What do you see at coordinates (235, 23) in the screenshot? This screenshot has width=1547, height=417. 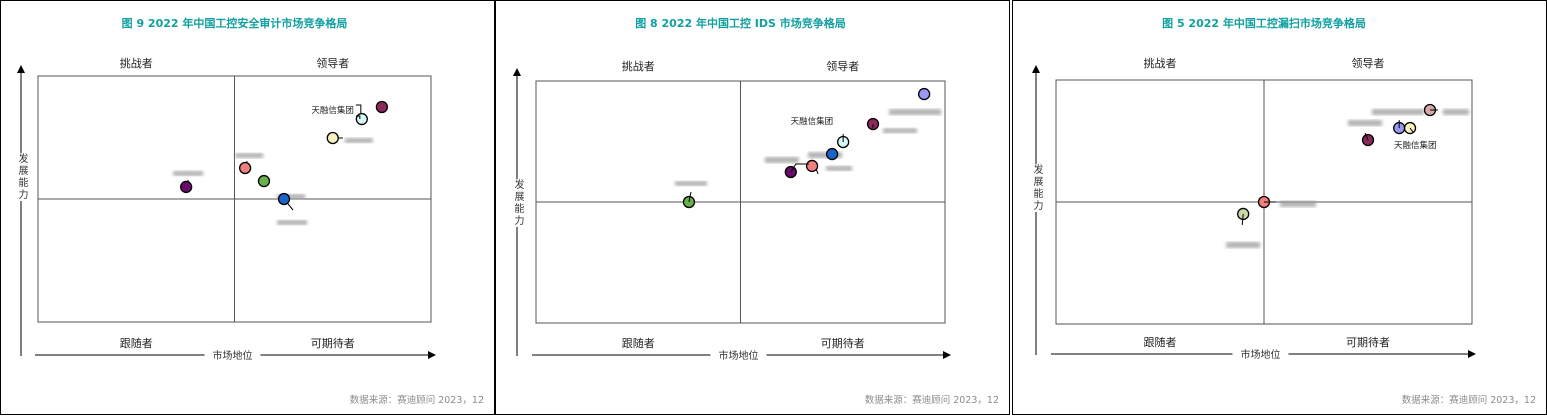 I see `chart-title: 图 9 2022 年中国工控安全审计市场竞争格局` at bounding box center [235, 23].